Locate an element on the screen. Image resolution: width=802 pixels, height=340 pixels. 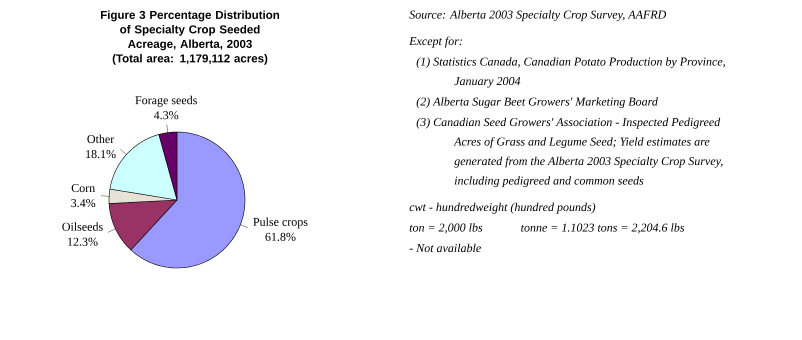
slice-label: Forage seeds is located at coordinates (166, 101).